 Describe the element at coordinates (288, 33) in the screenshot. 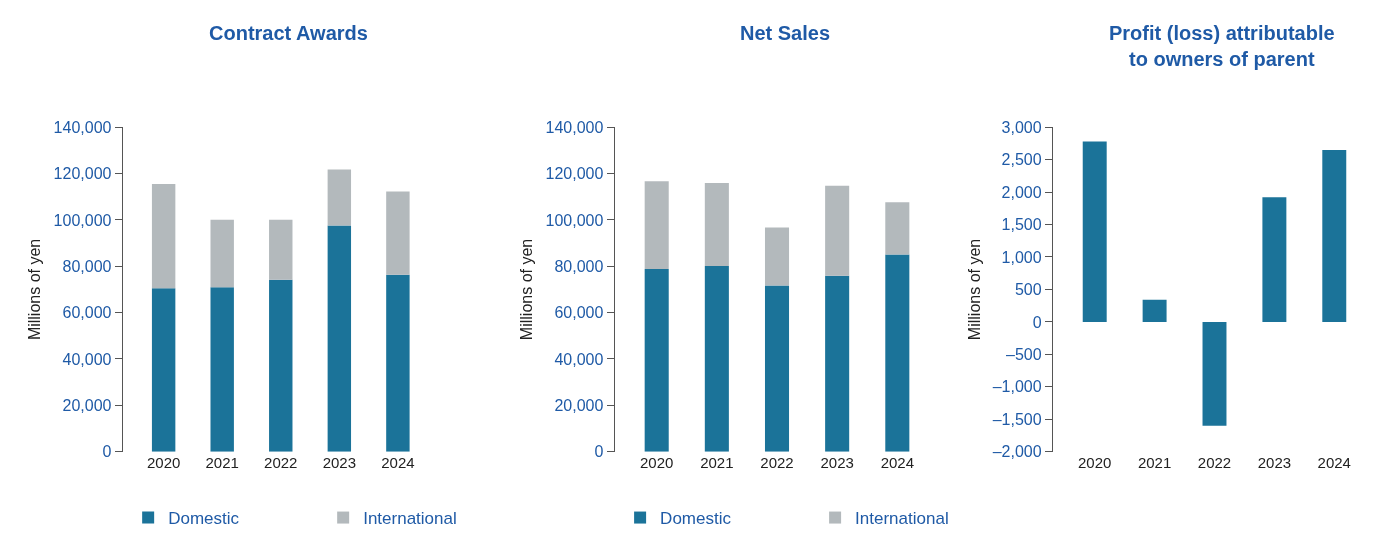

I see `chart-title: Contract Awards` at that location.